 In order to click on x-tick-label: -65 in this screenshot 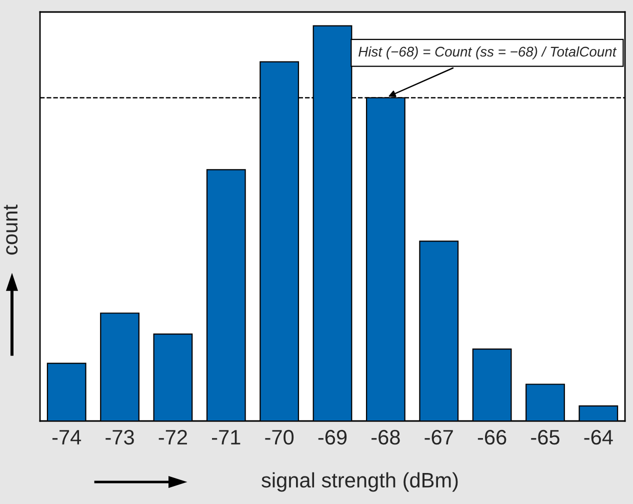, I will do `click(545, 437)`.